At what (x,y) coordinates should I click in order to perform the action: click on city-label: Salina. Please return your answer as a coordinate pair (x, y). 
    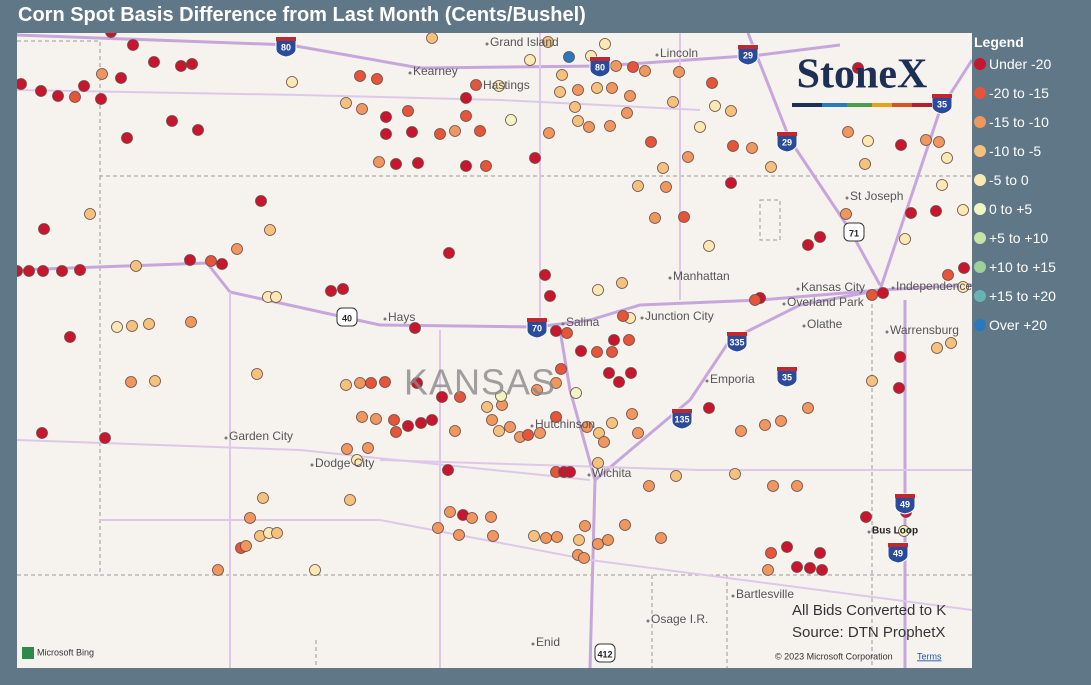
    Looking at the image, I should click on (583, 322).